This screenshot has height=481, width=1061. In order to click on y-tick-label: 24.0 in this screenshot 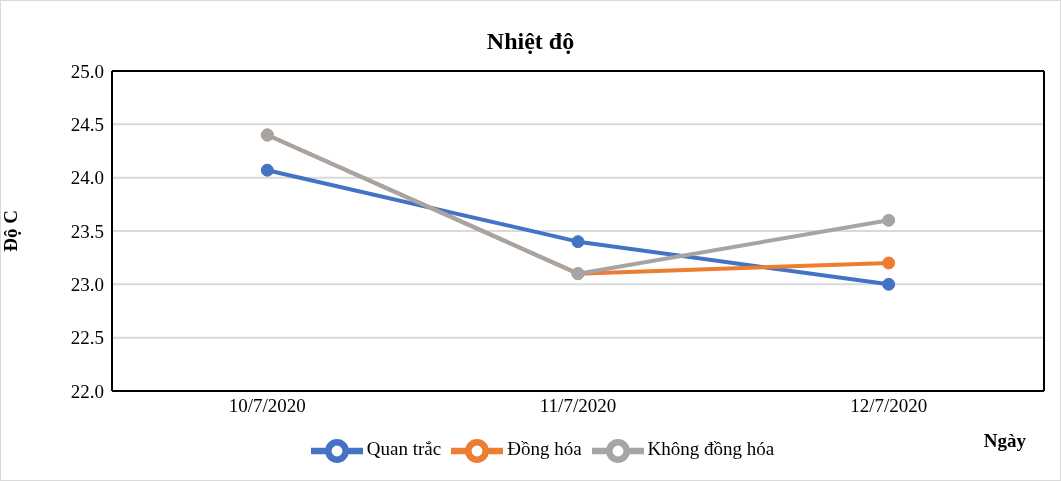, I will do `click(87, 178)`.